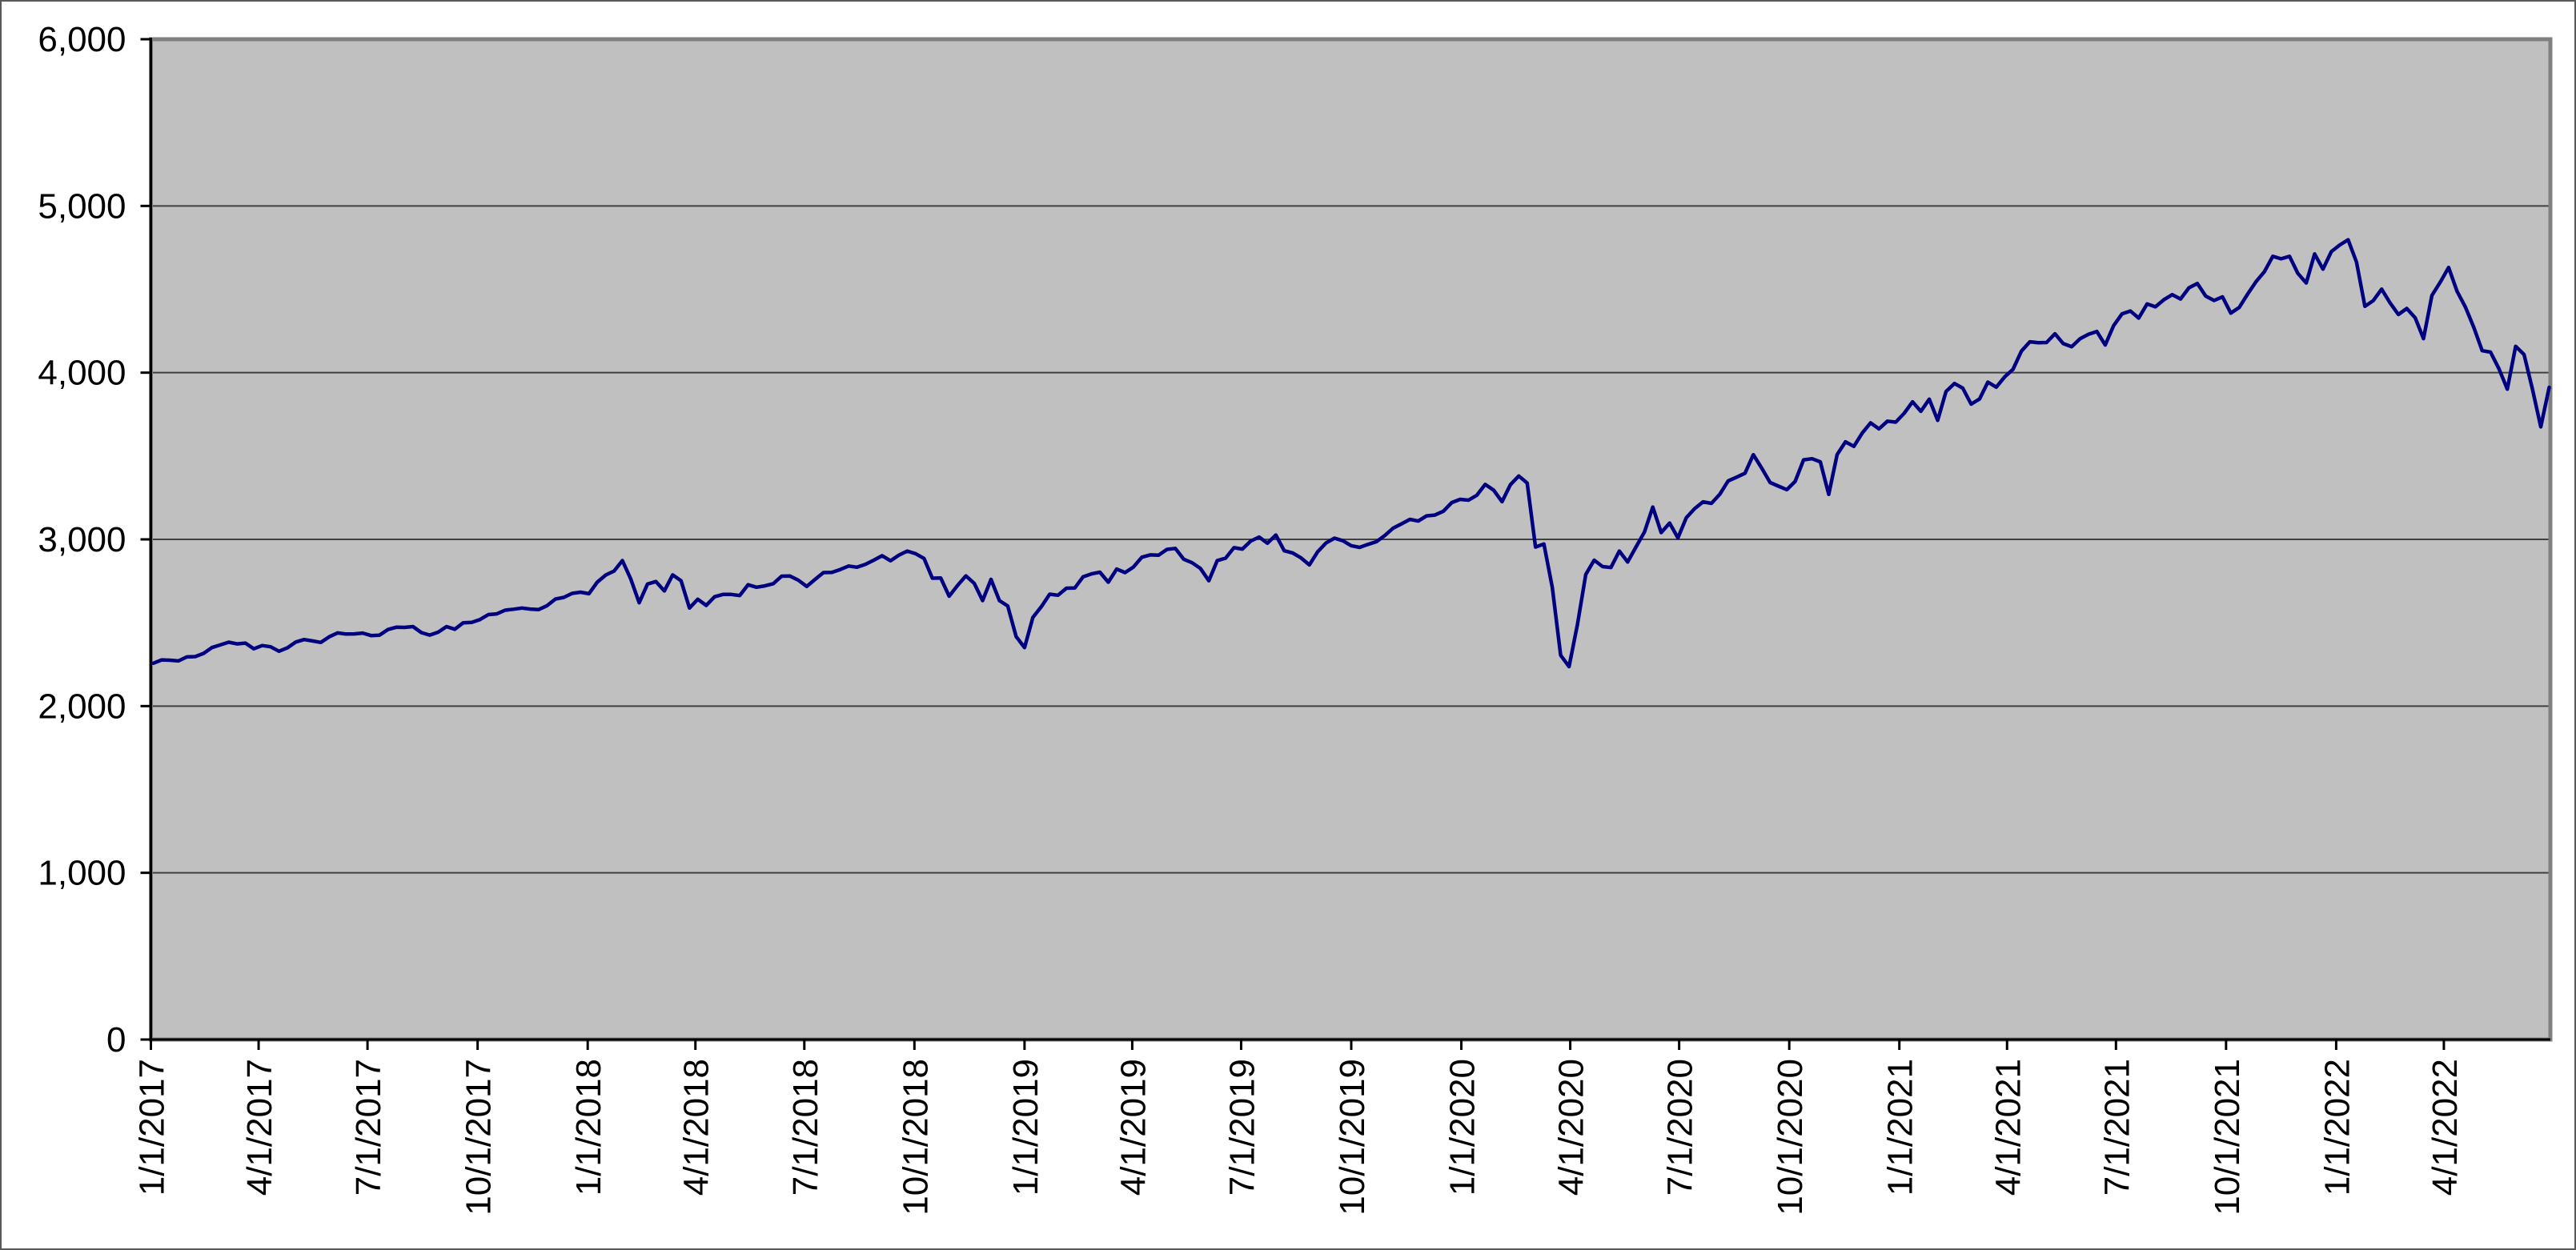  I want to click on x-axis-tick-label: 1/1/2019, so click(1025, 1127).